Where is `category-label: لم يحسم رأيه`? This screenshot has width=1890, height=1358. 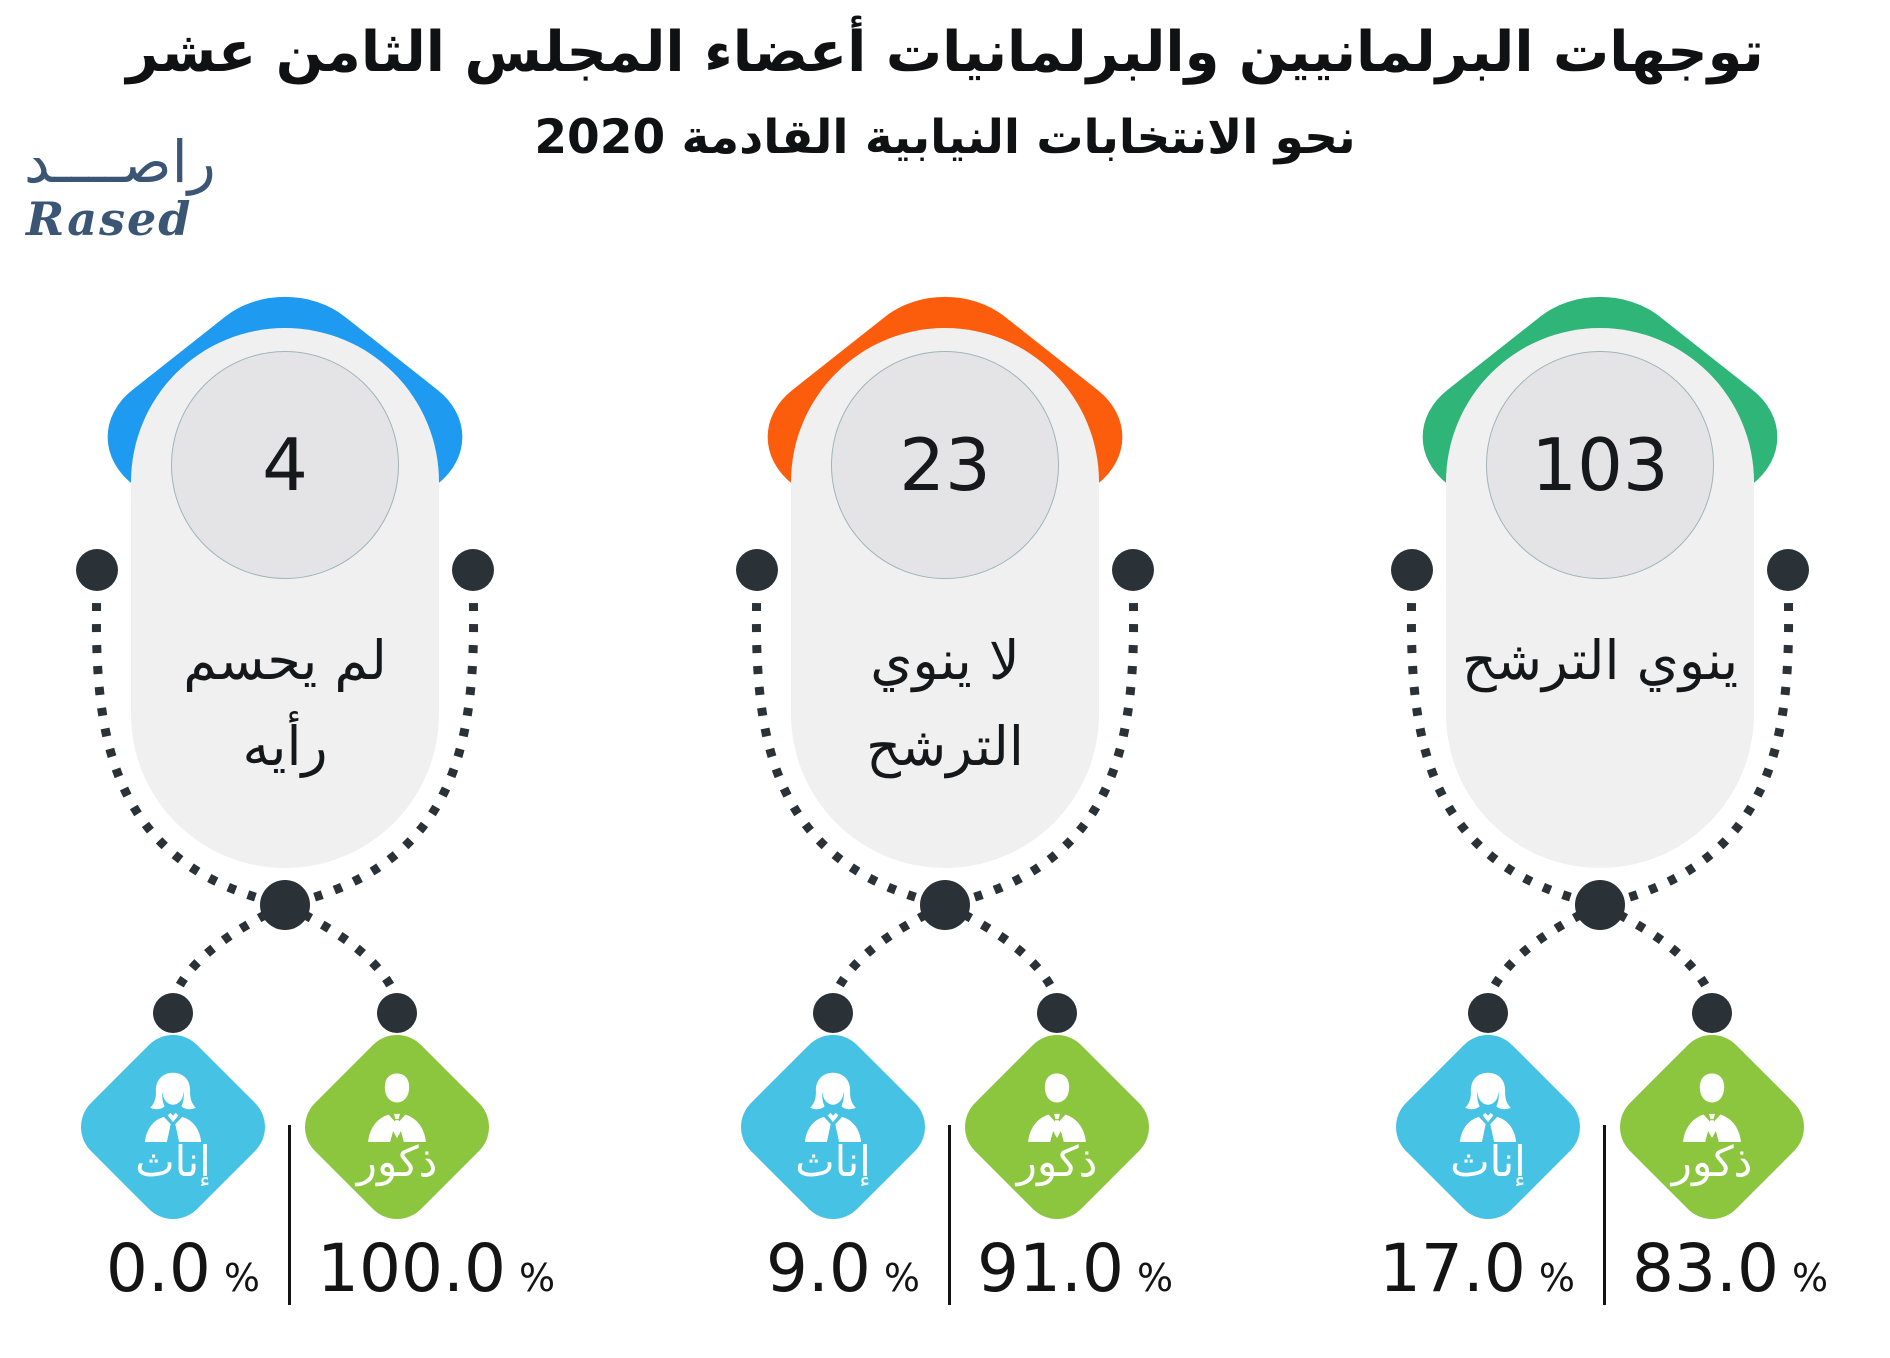 category-label: لم يحسم رأيه is located at coordinates (285, 704).